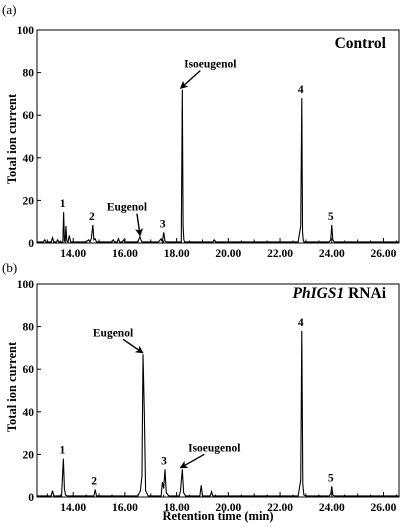  I want to click on panel-a-y-tick-label: 0, so click(31, 244).